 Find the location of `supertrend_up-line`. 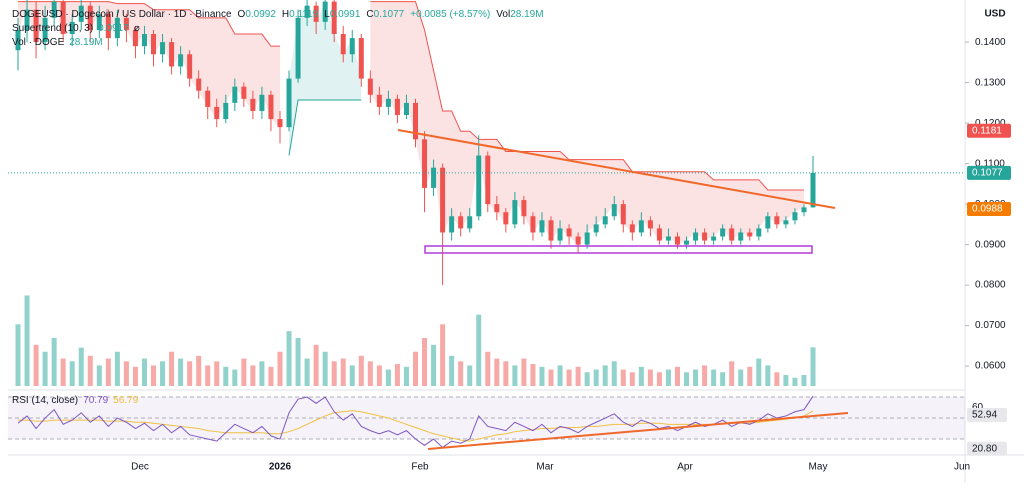

supertrend_up-line is located at coordinates (325, 127).